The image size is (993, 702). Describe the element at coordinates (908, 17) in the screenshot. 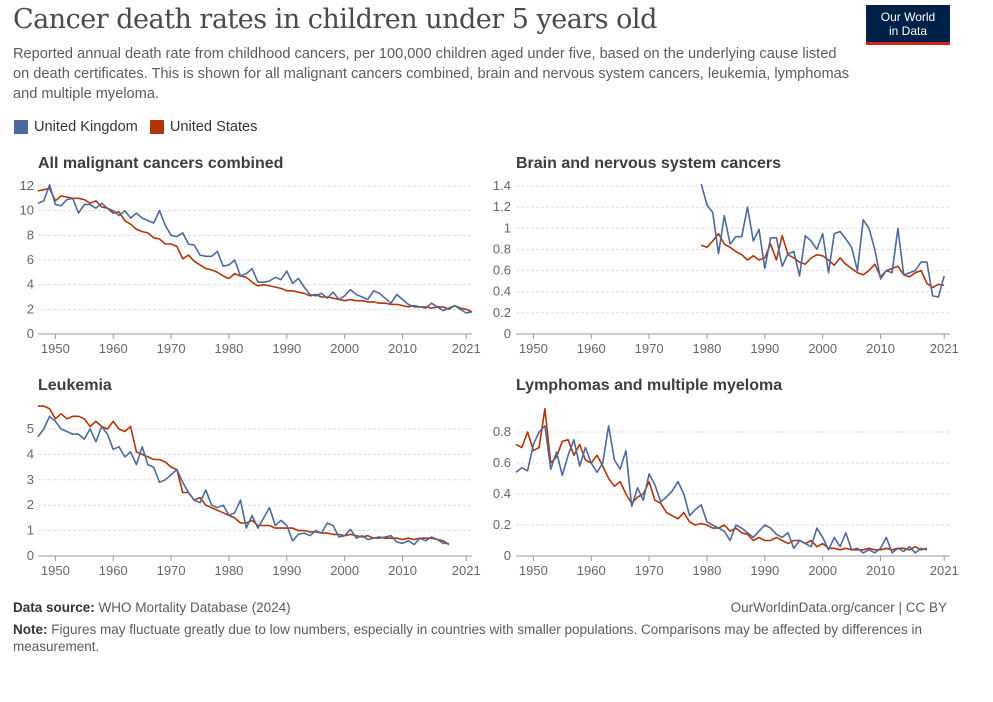

I see `logo-line-1: Our World` at that location.